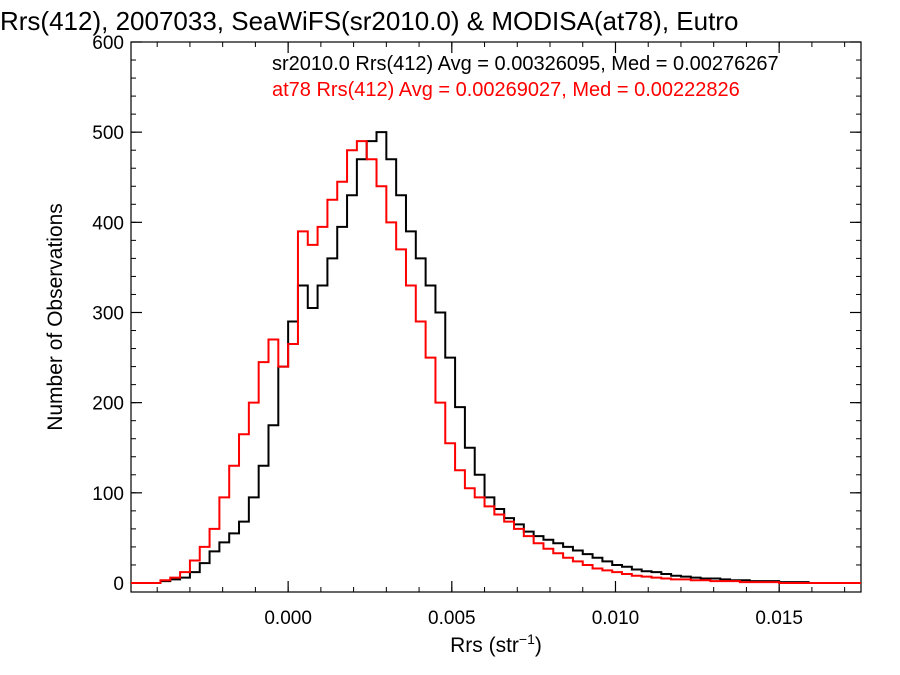 The width and height of the screenshot is (900, 675). Describe the element at coordinates (118, 584) in the screenshot. I see `y-tick-label: 0` at that location.